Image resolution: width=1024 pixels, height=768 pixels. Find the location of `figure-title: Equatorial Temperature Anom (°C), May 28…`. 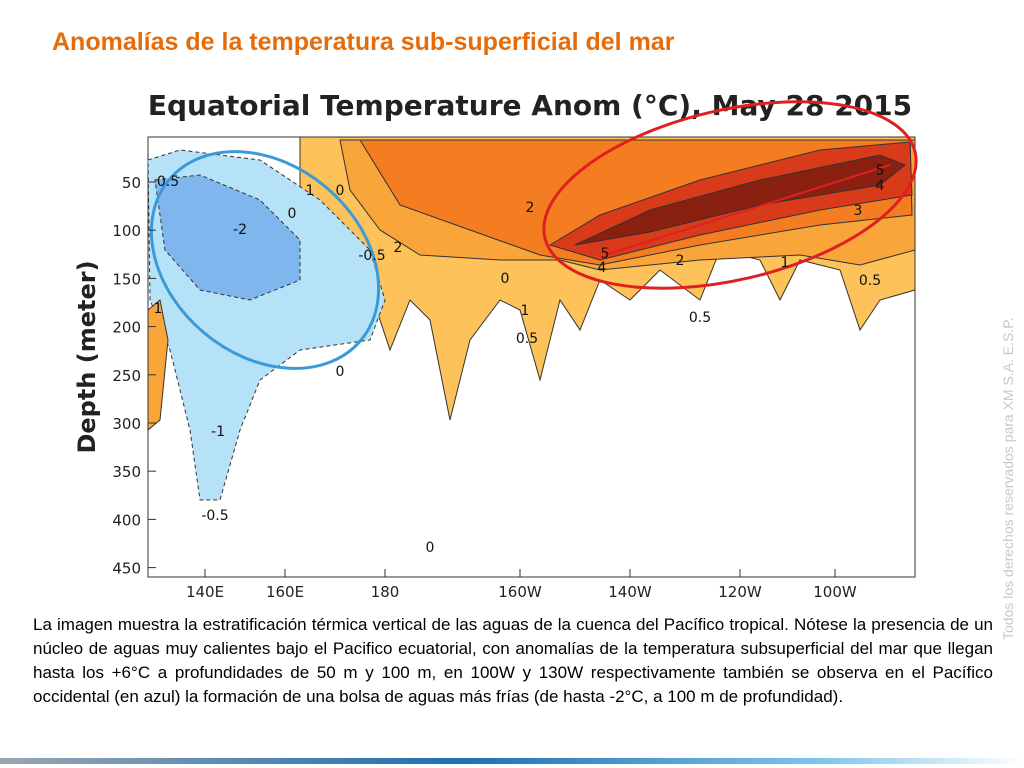

figure-title: Equatorial Temperature Anom (°C), May 28… is located at coordinates (530, 105).